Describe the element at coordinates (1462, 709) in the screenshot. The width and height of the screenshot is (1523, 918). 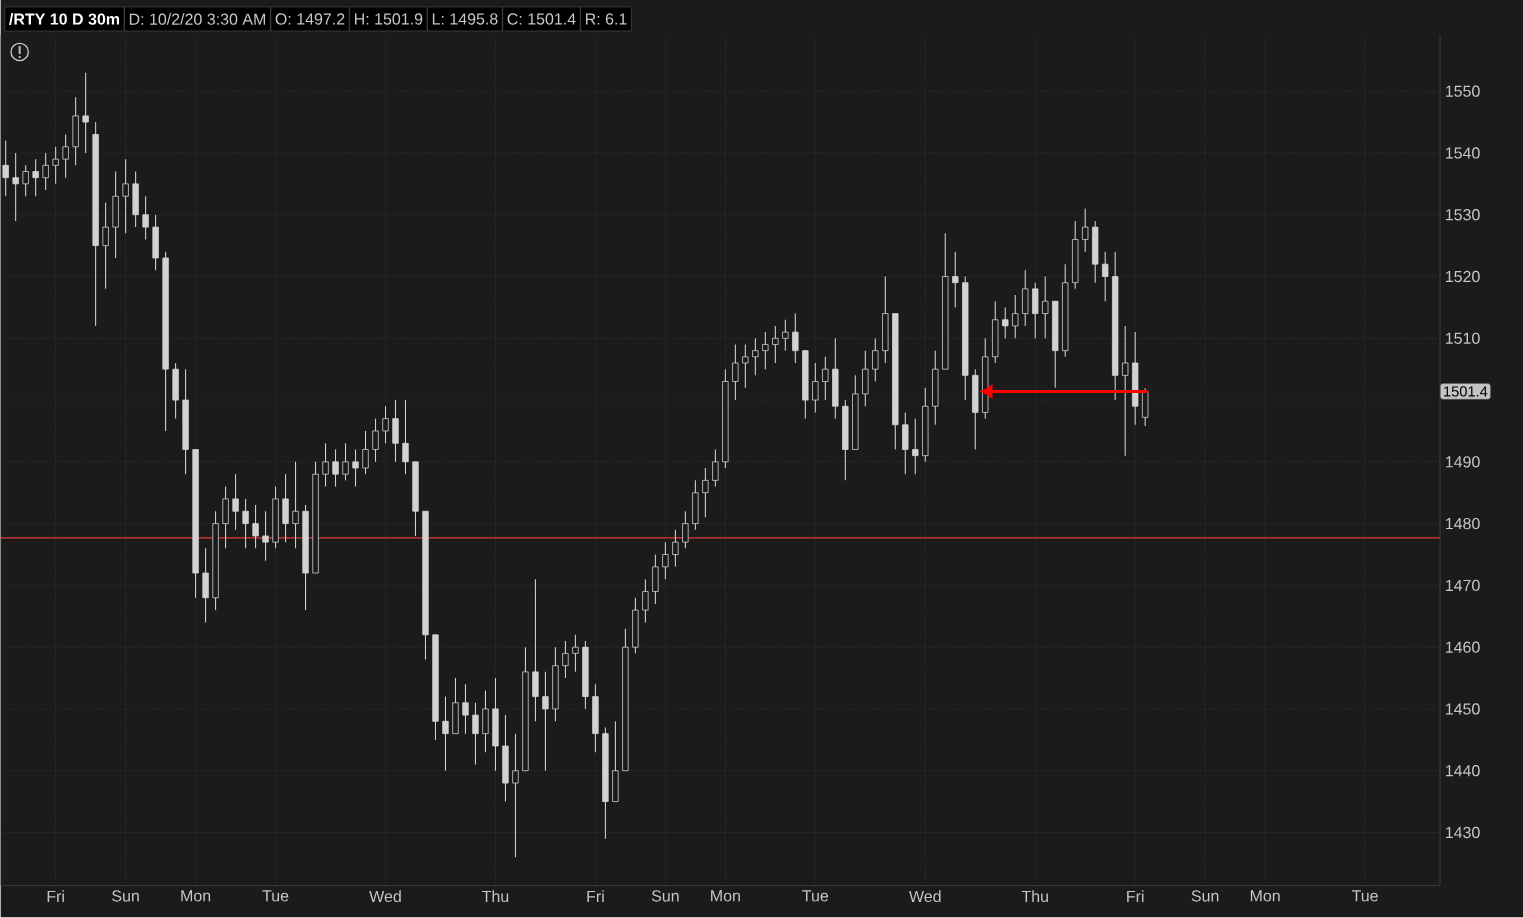
I see `y-tick-label: 1450` at that location.